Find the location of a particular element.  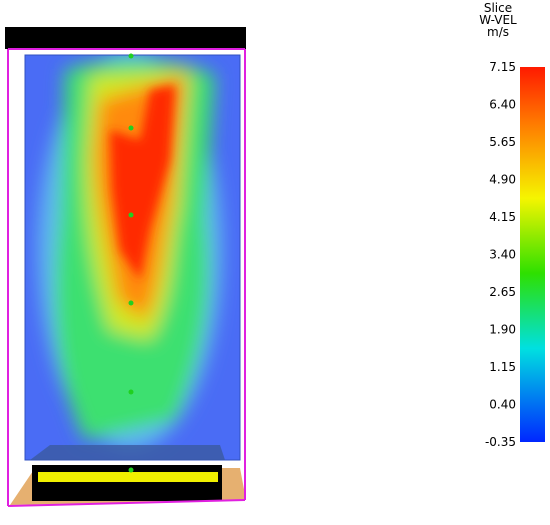

colorbar-tick-label: 2.65 is located at coordinates (502, 292).